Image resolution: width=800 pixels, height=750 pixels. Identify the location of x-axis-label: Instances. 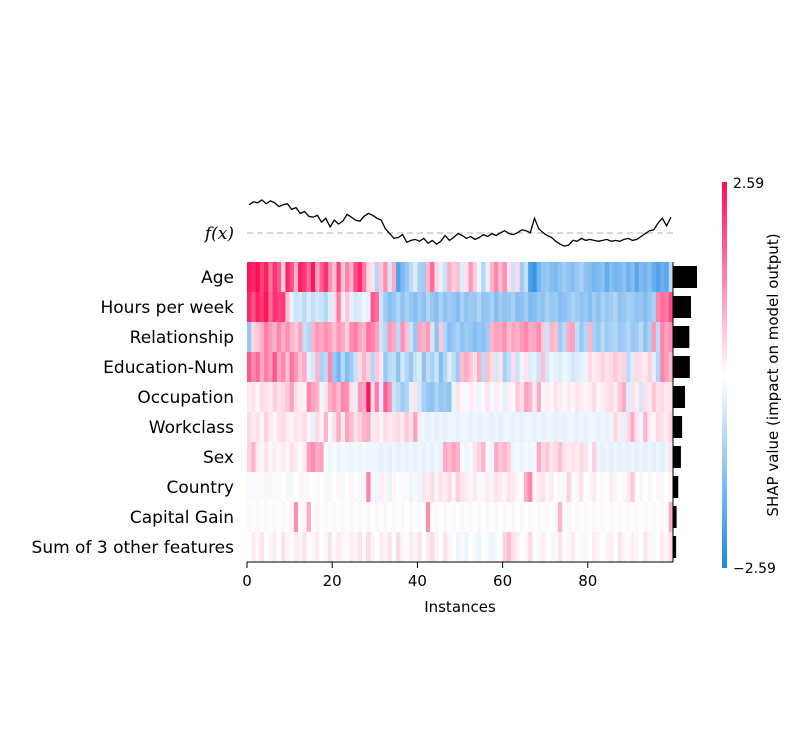
(460, 607).